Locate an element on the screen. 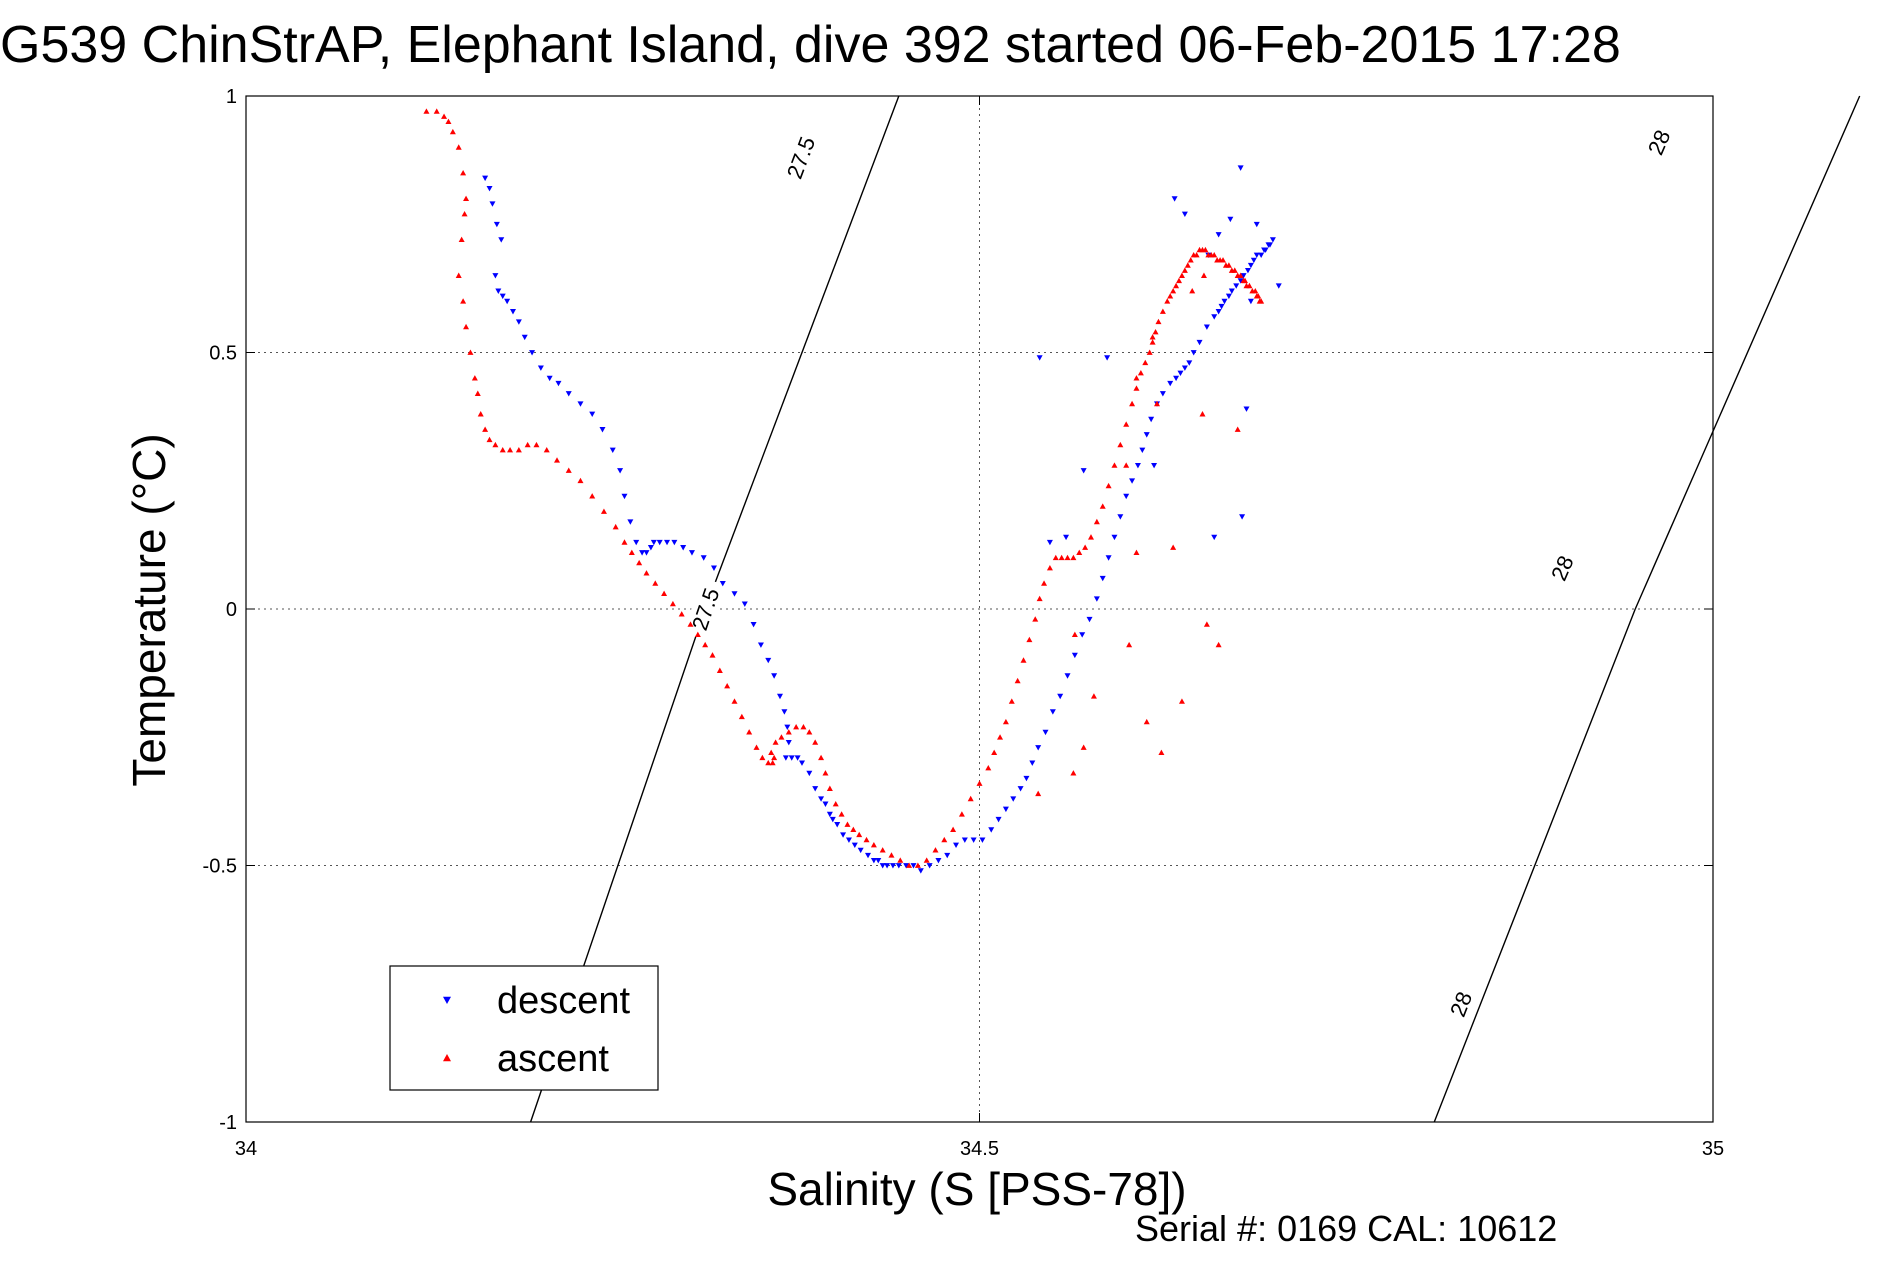  y-tick-label: -1 is located at coordinates (228, 1123).